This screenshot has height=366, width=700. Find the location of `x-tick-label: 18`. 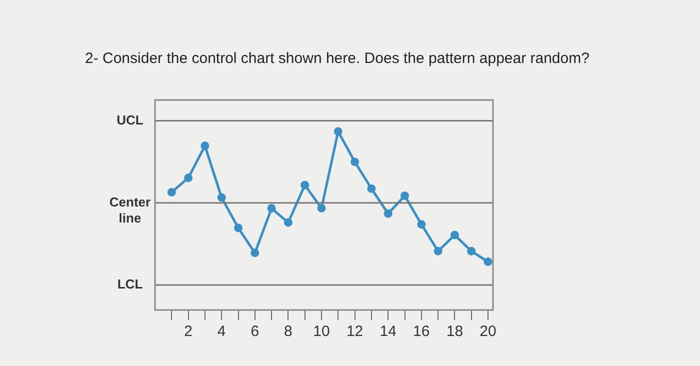

x-tick-label: 18 is located at coordinates (455, 331).